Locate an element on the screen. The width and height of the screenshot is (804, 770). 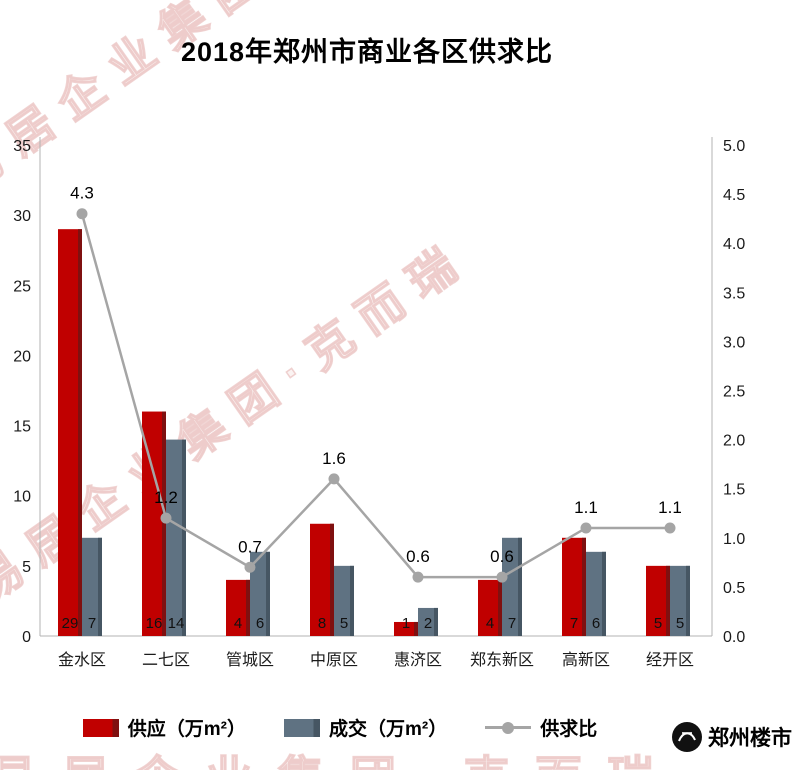
left-axis-tick: 20 is located at coordinates (22, 356).